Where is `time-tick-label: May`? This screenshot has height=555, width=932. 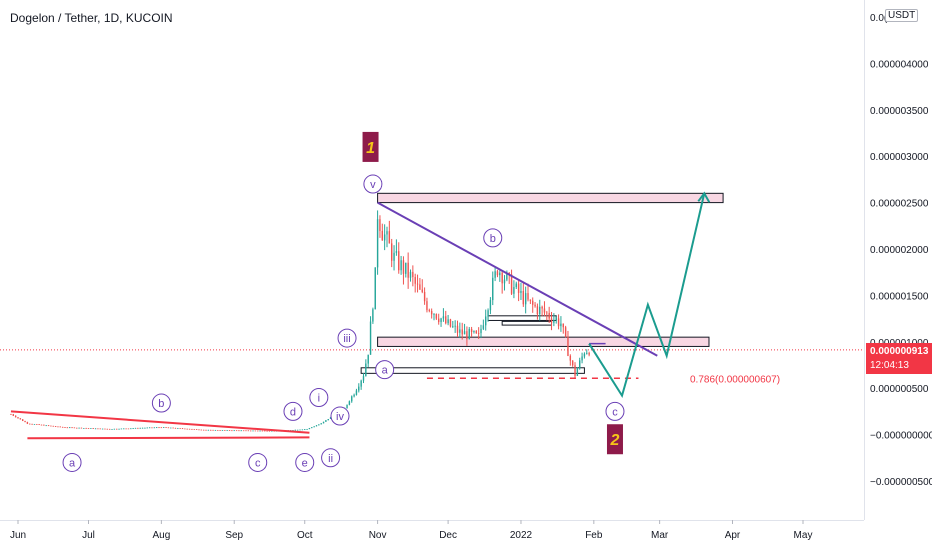 time-tick-label: May is located at coordinates (803, 535).